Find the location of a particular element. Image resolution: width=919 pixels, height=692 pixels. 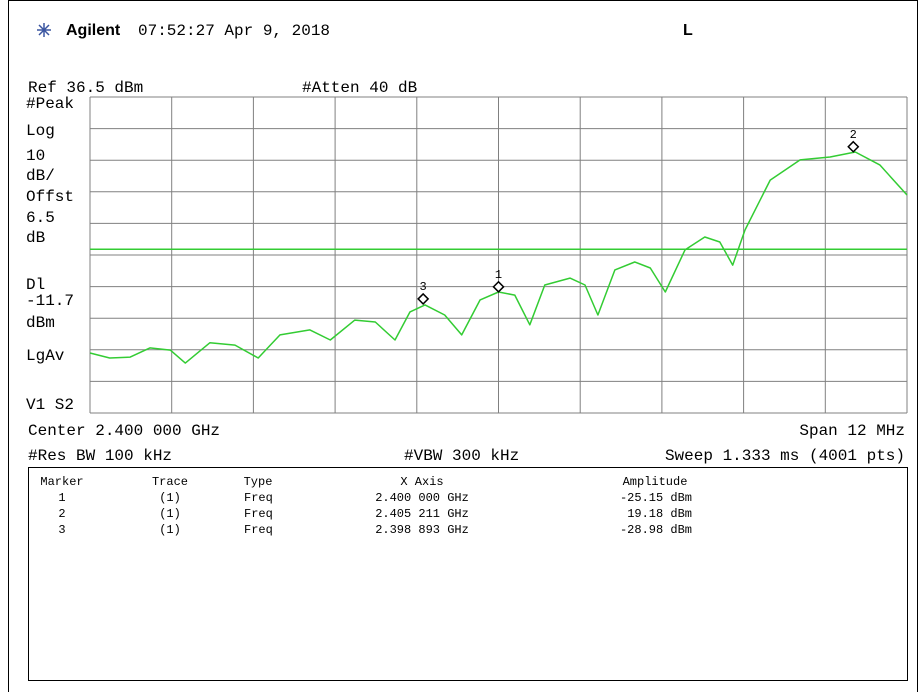

table-header: X Axis is located at coordinates (421, 482).